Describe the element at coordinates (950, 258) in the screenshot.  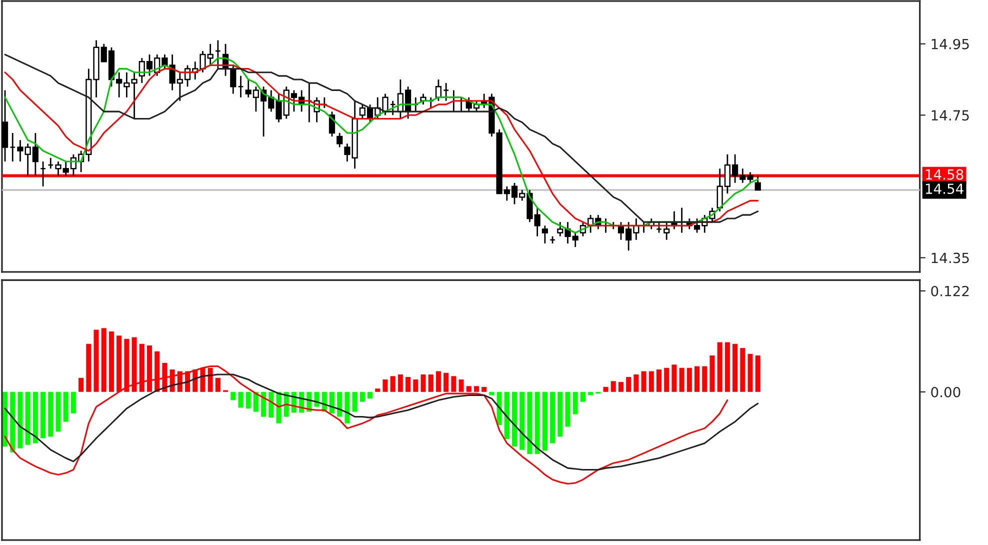
I see `y-tick-label: 14.35` at that location.